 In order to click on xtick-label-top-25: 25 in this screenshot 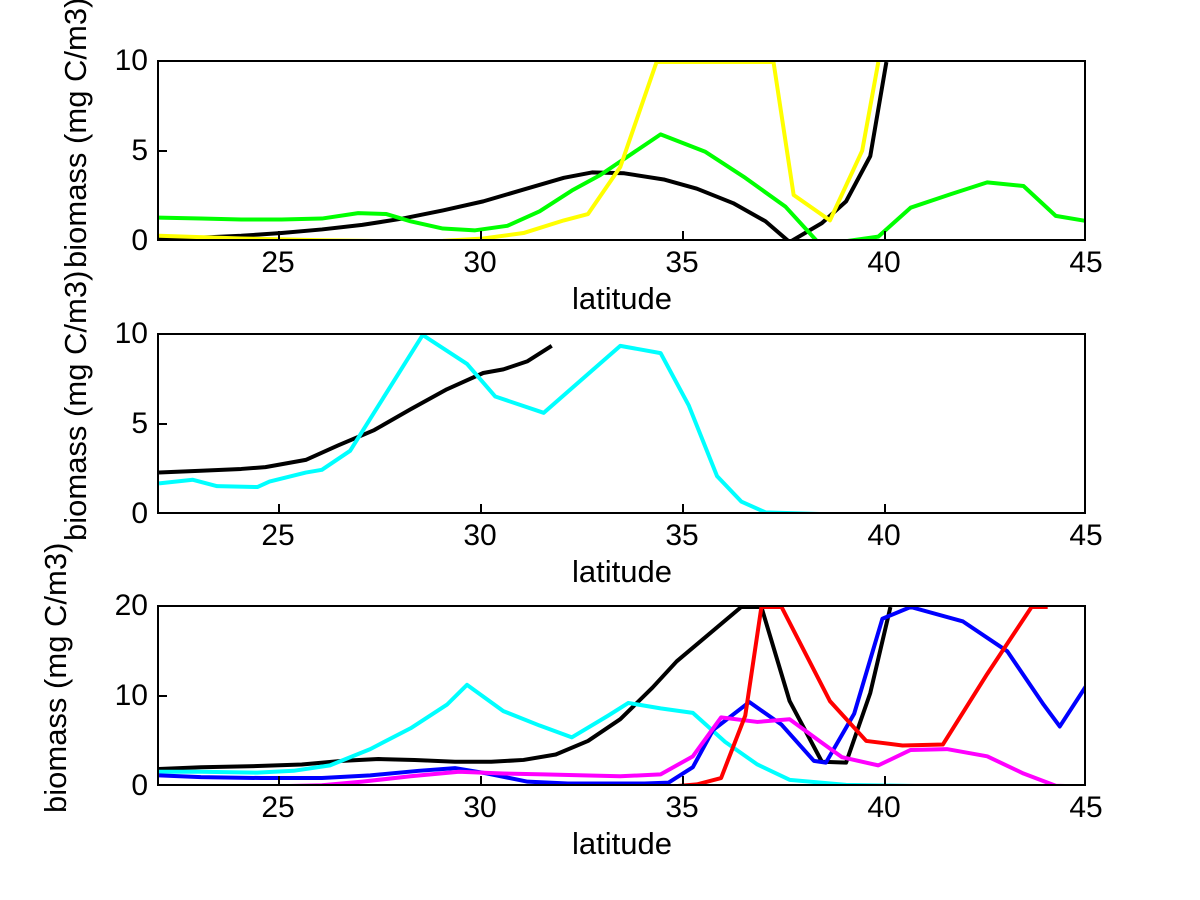, I will do `click(278, 262)`.